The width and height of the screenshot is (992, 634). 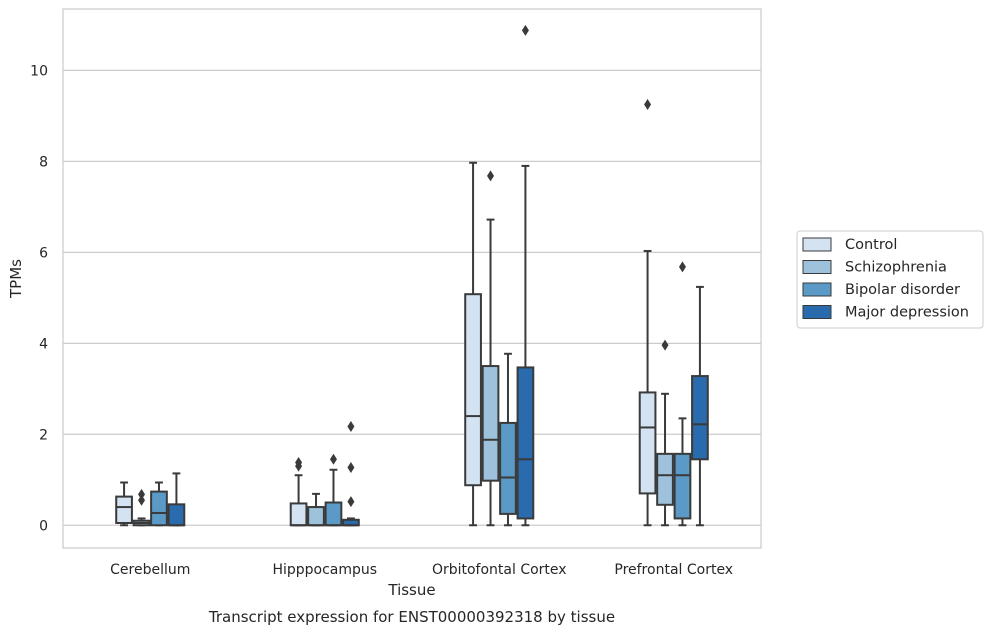 What do you see at coordinates (43, 435) in the screenshot?
I see `y-tick-label: 2` at bounding box center [43, 435].